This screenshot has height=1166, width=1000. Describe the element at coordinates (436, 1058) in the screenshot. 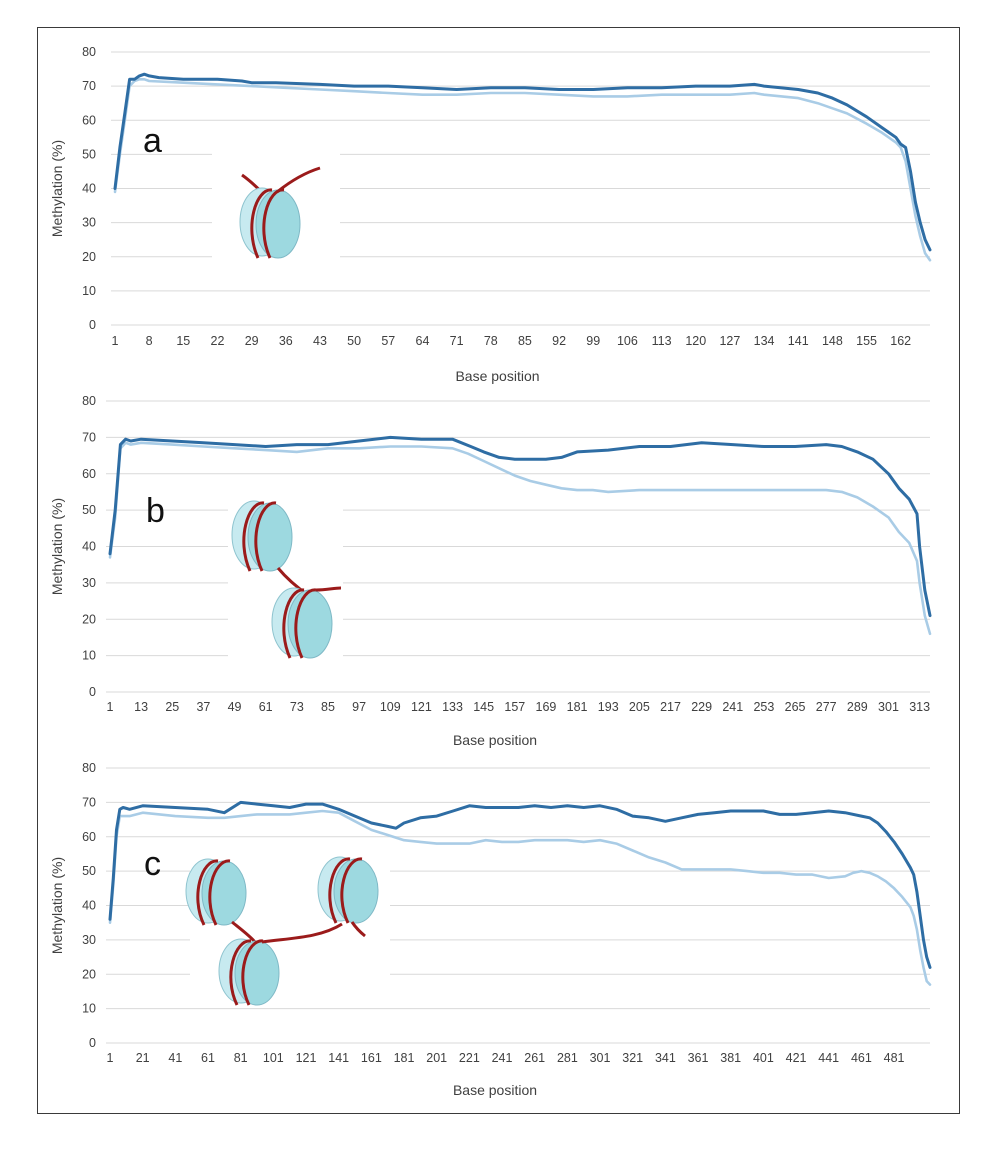

I see `x-tick-label: 201` at that location.